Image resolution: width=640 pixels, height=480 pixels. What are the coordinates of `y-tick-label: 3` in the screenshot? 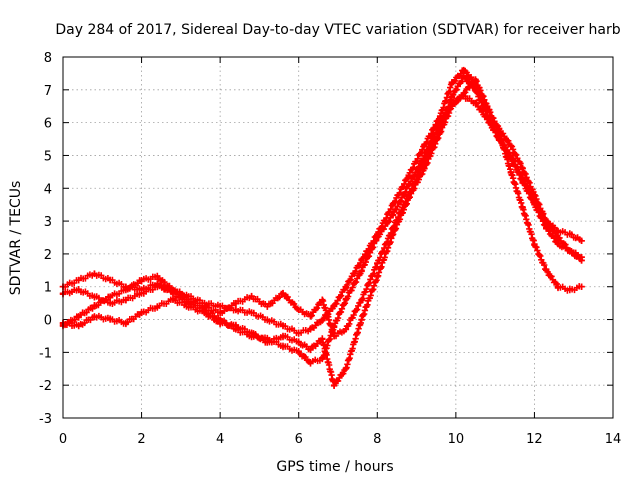 It's located at (48, 222).